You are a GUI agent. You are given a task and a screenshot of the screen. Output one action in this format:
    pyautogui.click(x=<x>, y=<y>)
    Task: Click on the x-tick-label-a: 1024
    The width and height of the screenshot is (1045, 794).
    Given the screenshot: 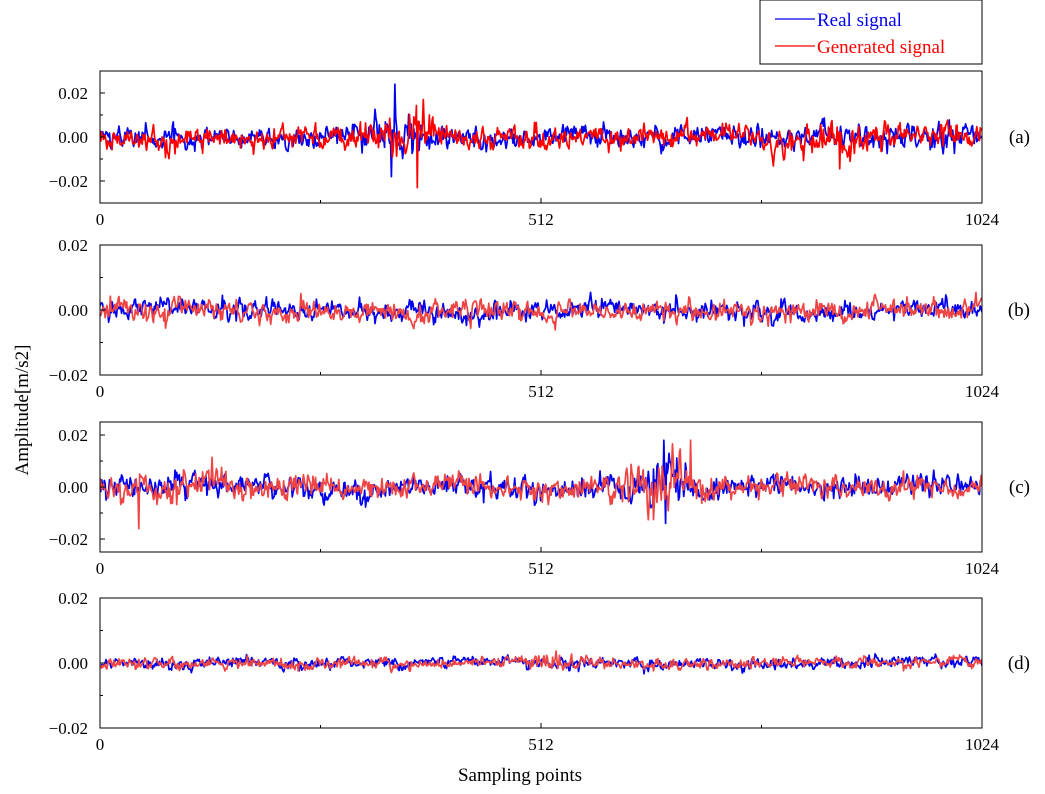 What is the action you would take?
    pyautogui.click(x=982, y=219)
    